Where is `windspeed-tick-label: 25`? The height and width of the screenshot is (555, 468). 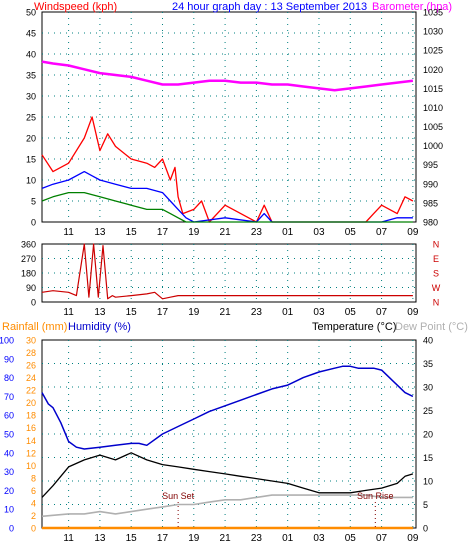
windspeed-tick-label: 25 is located at coordinates (31, 118).